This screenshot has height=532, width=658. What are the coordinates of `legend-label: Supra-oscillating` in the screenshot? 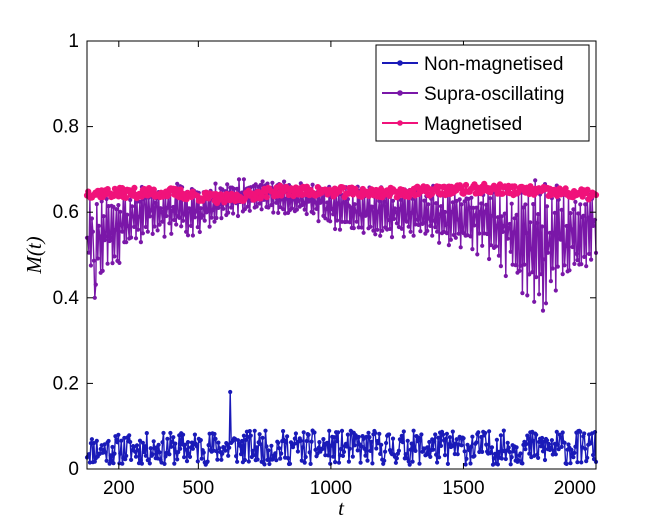 It's located at (494, 94).